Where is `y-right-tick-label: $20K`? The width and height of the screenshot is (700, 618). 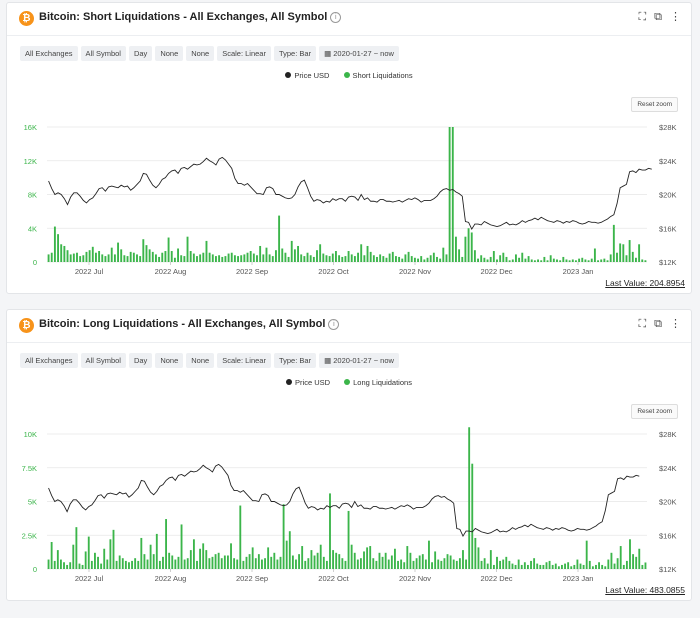 y-right-tick-label: $20K is located at coordinates (668, 195).